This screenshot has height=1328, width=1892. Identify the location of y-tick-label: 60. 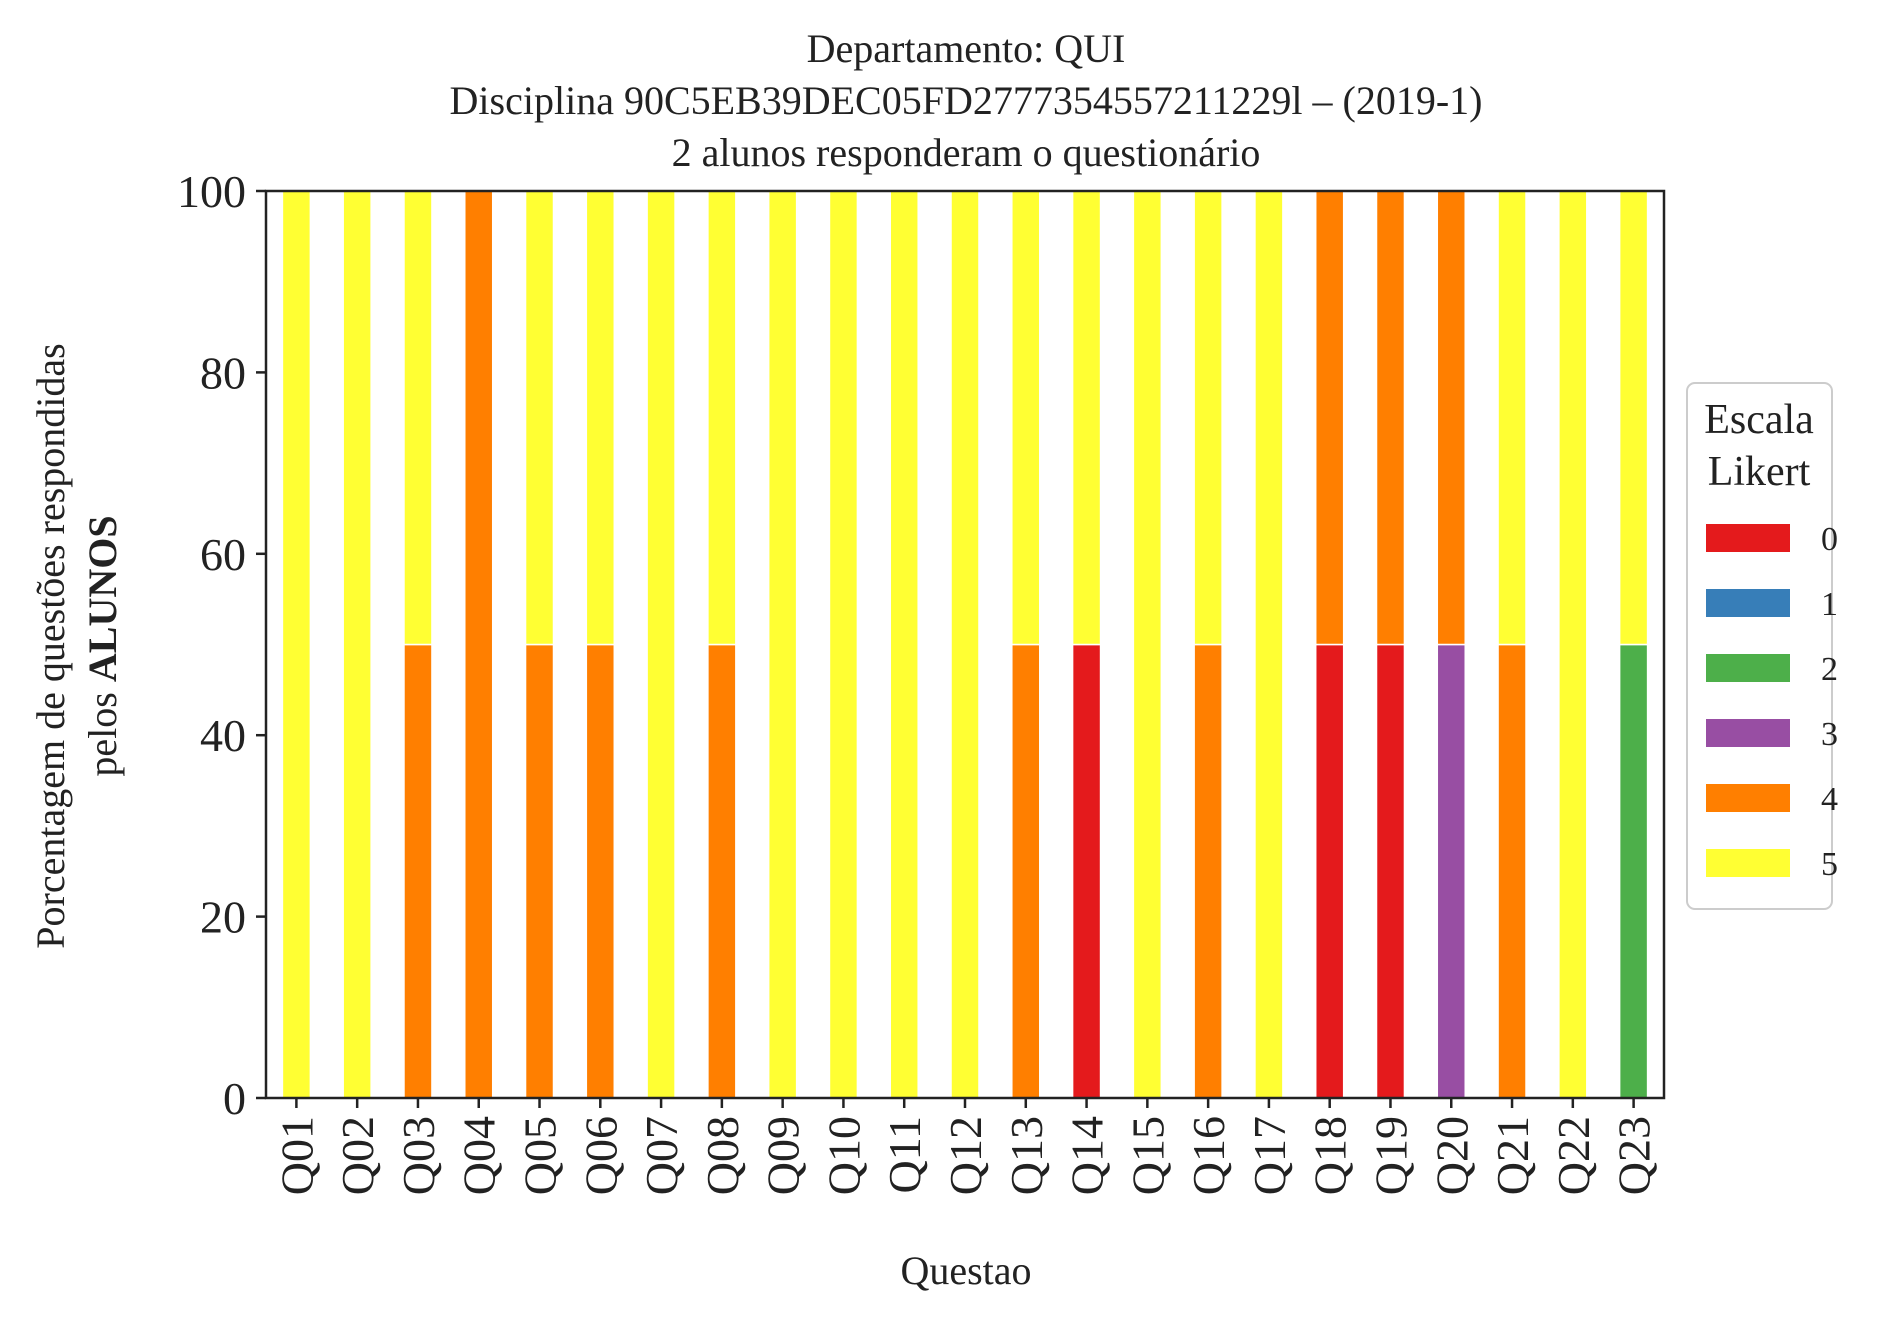
(223, 554).